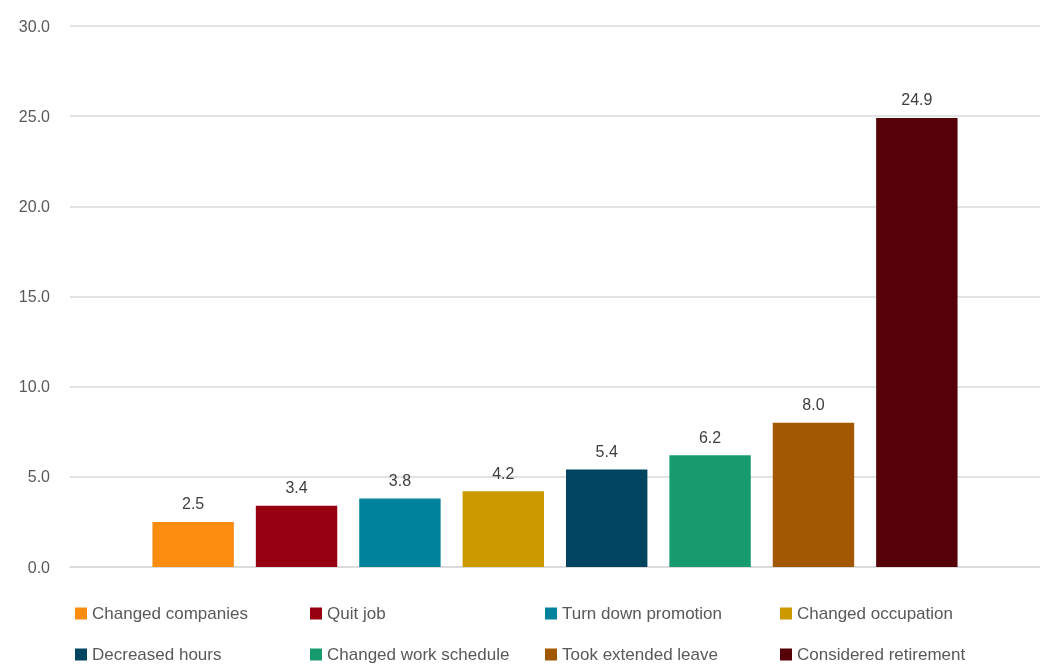  What do you see at coordinates (881, 654) in the screenshot?
I see `legend-label: Considered retirement` at bounding box center [881, 654].